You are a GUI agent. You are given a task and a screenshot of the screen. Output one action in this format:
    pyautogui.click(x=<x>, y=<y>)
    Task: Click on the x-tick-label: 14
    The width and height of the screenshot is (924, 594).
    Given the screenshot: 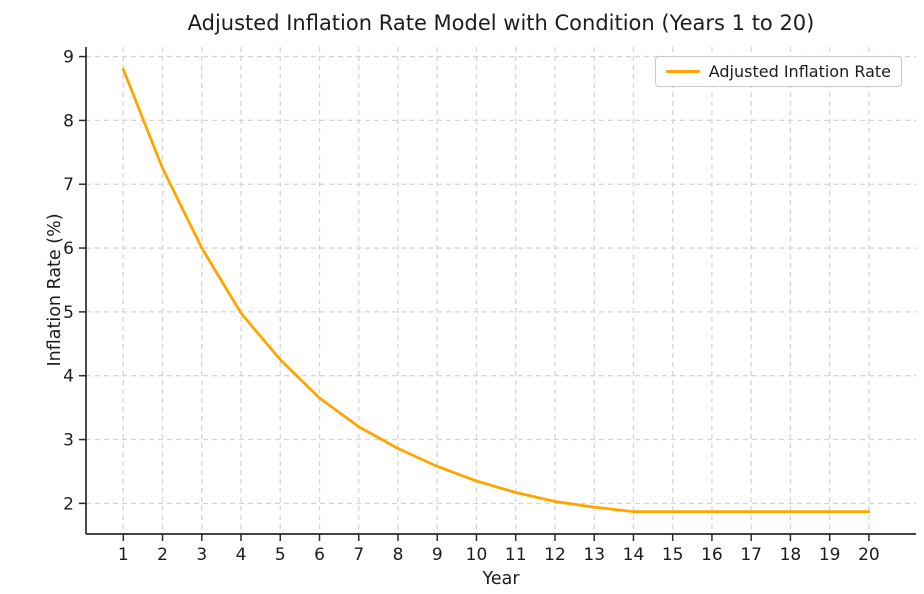 What is the action you would take?
    pyautogui.click(x=634, y=555)
    